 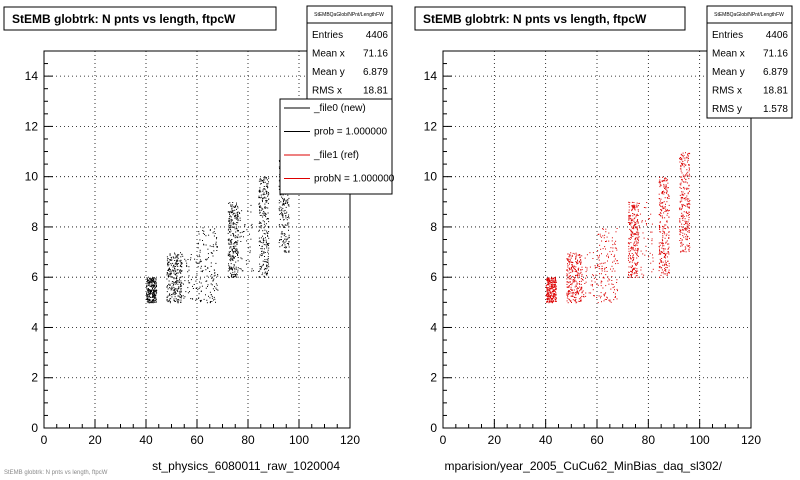 What do you see at coordinates (751, 440) in the screenshot?
I see `x-tick-label: 120` at bounding box center [751, 440].